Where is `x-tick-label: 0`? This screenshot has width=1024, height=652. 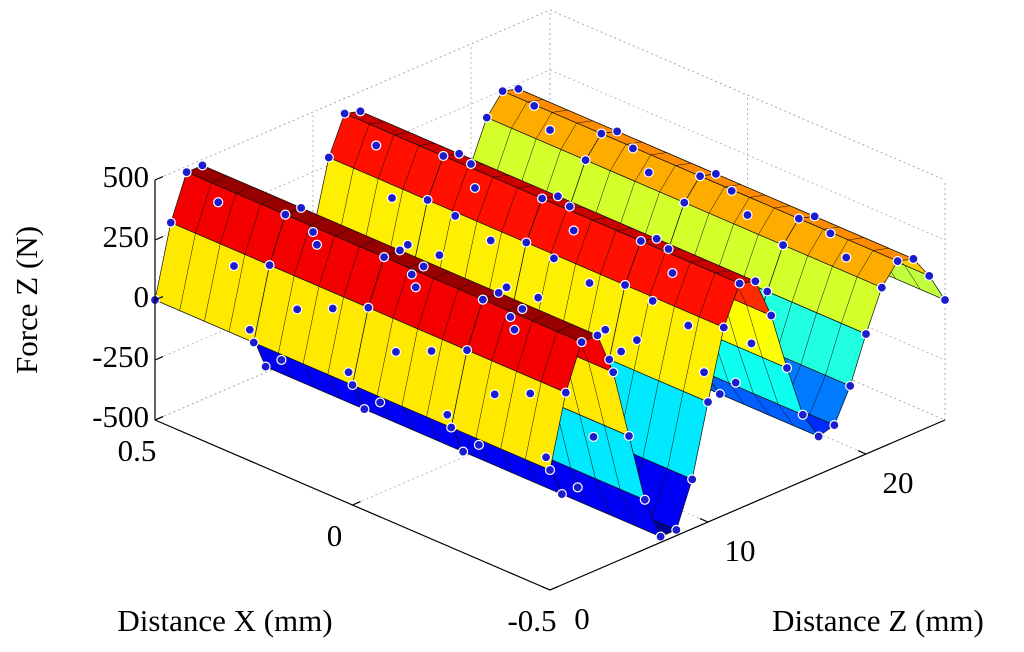 x-tick-label: 0 is located at coordinates (335, 535).